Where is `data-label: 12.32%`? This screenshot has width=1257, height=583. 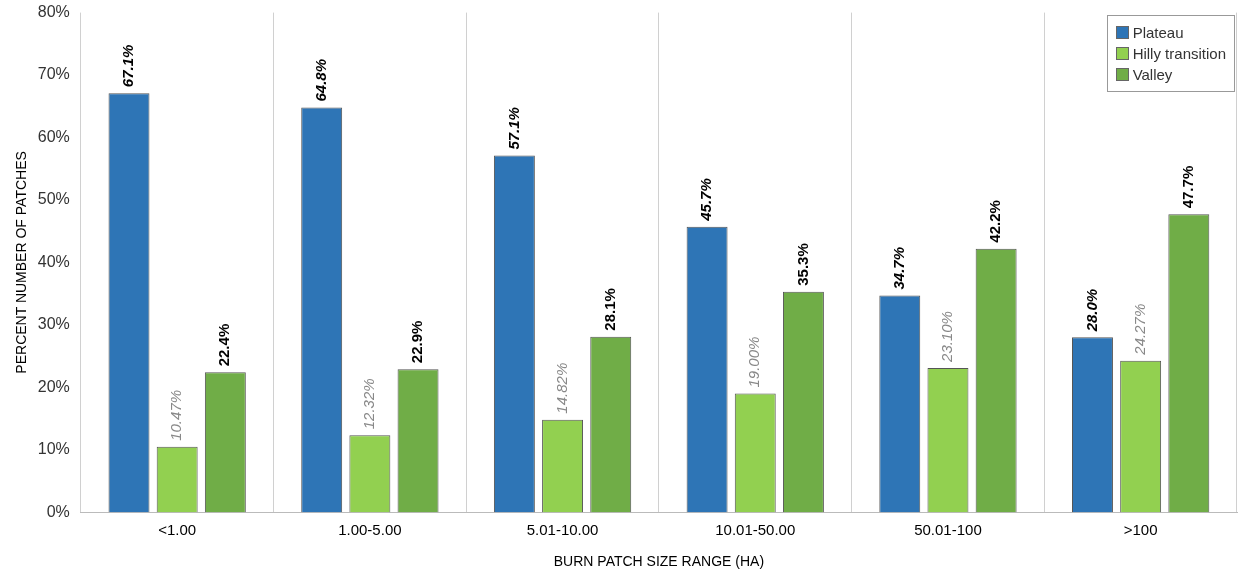 data-label: 12.32% is located at coordinates (369, 404).